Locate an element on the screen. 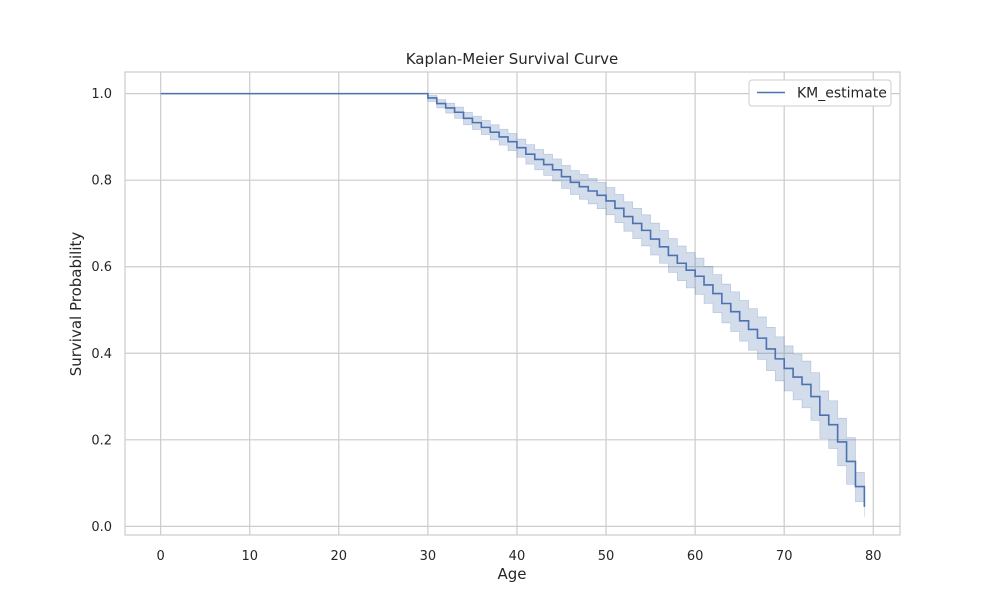 The image size is (1000, 600). x-tick-labels: 0 10 20 30 40 50 60 70 80 is located at coordinates (518, 556).